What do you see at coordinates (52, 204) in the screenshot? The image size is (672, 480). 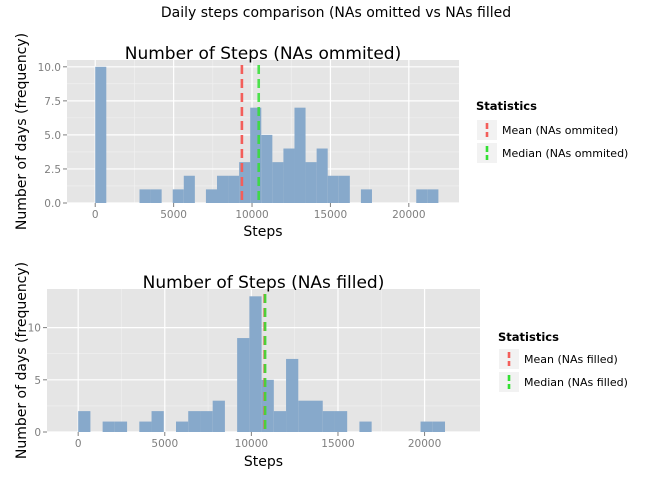 I see `y-tick-label: 0.0` at bounding box center [52, 204].